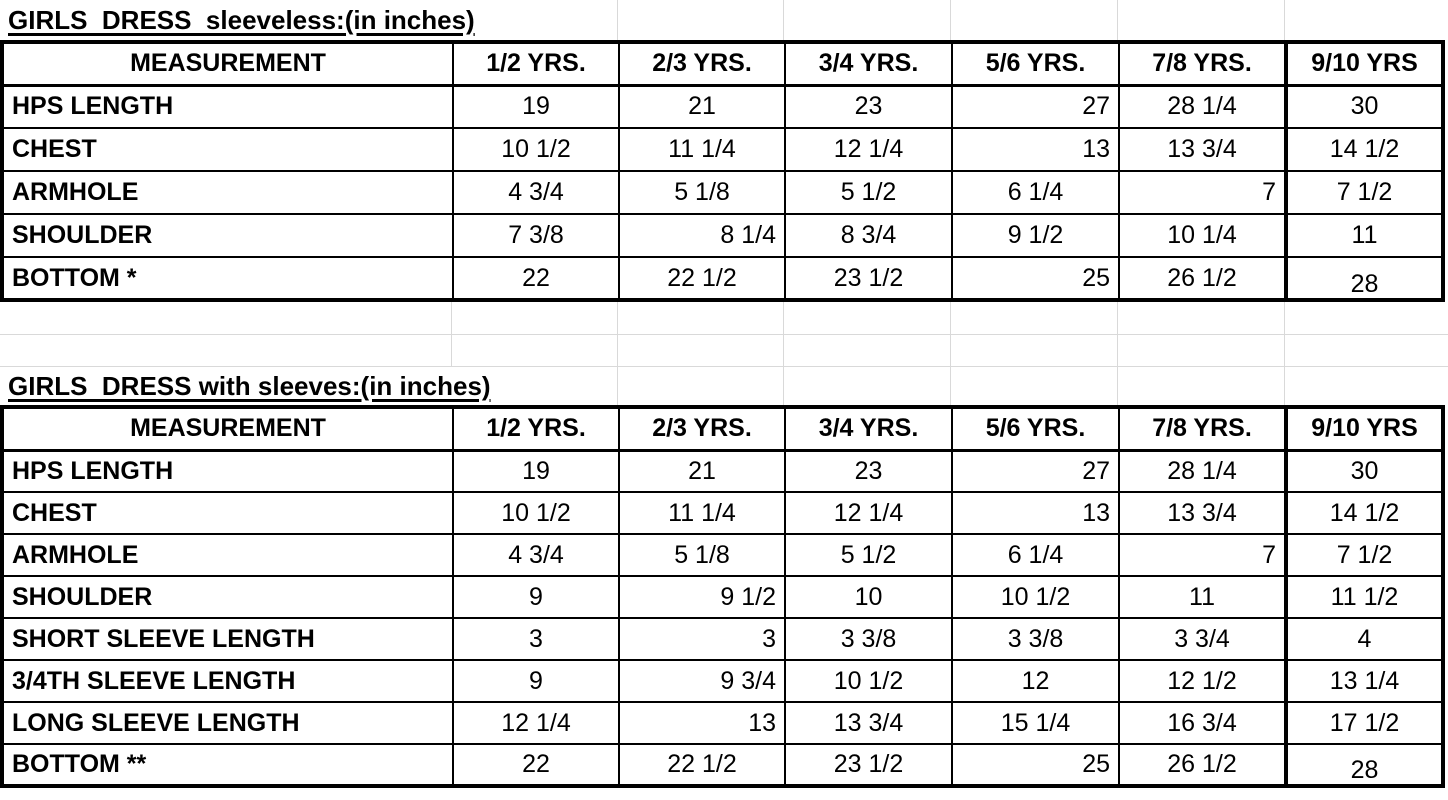 The height and width of the screenshot is (800, 1448). What do you see at coordinates (1035, 681) in the screenshot?
I see `measurement-cell: 12` at bounding box center [1035, 681].